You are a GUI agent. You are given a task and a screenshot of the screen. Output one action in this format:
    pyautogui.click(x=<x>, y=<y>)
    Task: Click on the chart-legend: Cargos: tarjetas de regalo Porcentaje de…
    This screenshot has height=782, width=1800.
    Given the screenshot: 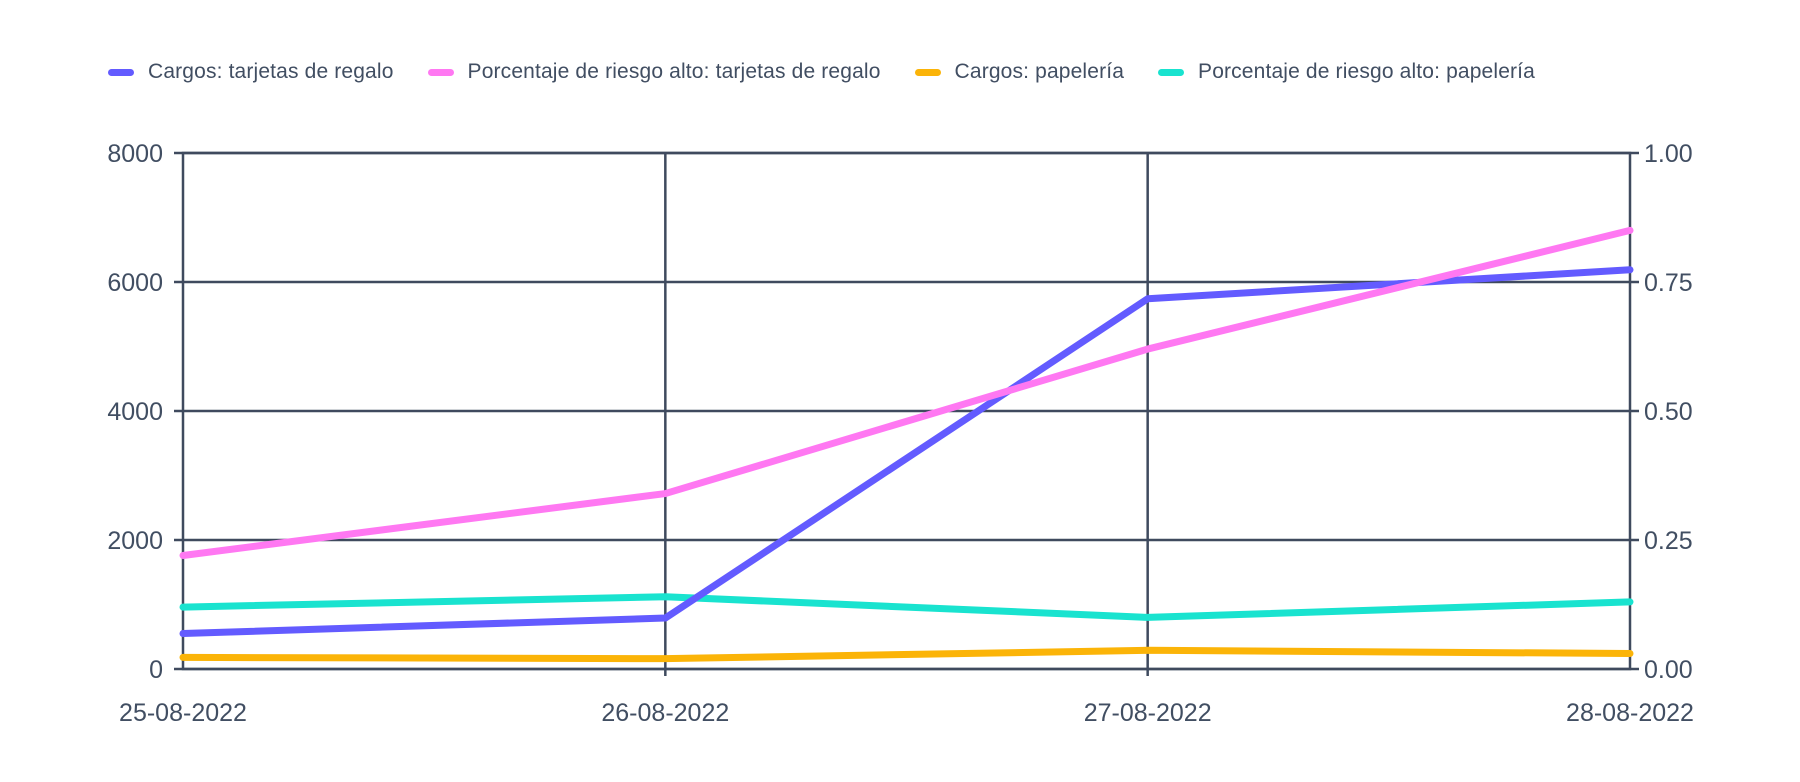 What is the action you would take?
    pyautogui.click(x=821, y=72)
    